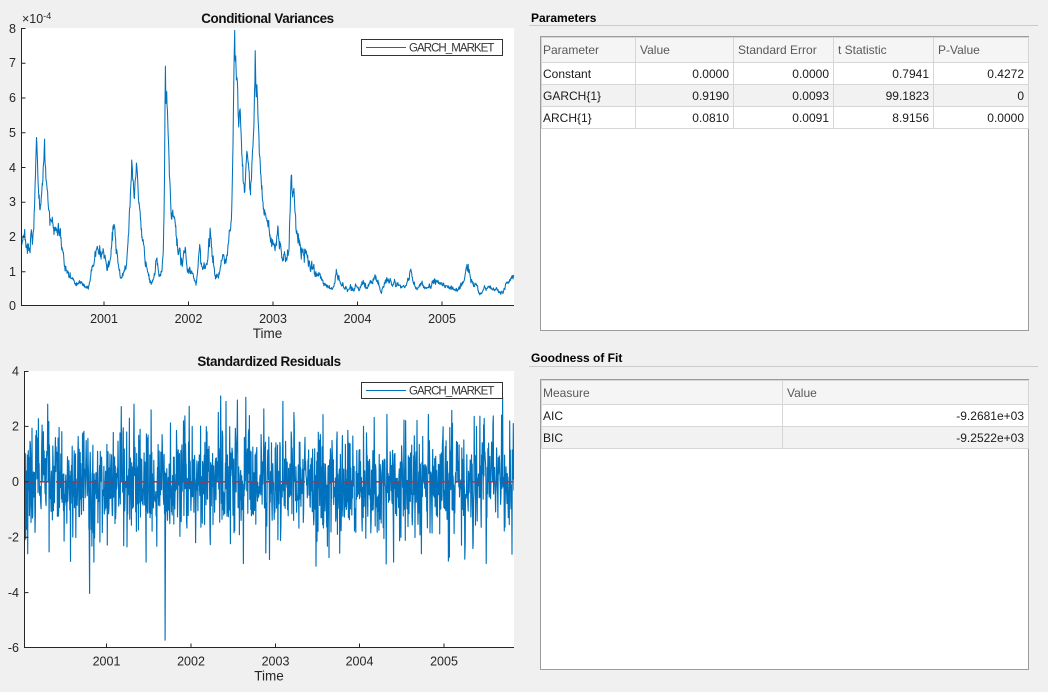 The width and height of the screenshot is (1048, 692). I want to click on svg-text: -6, so click(13, 648).